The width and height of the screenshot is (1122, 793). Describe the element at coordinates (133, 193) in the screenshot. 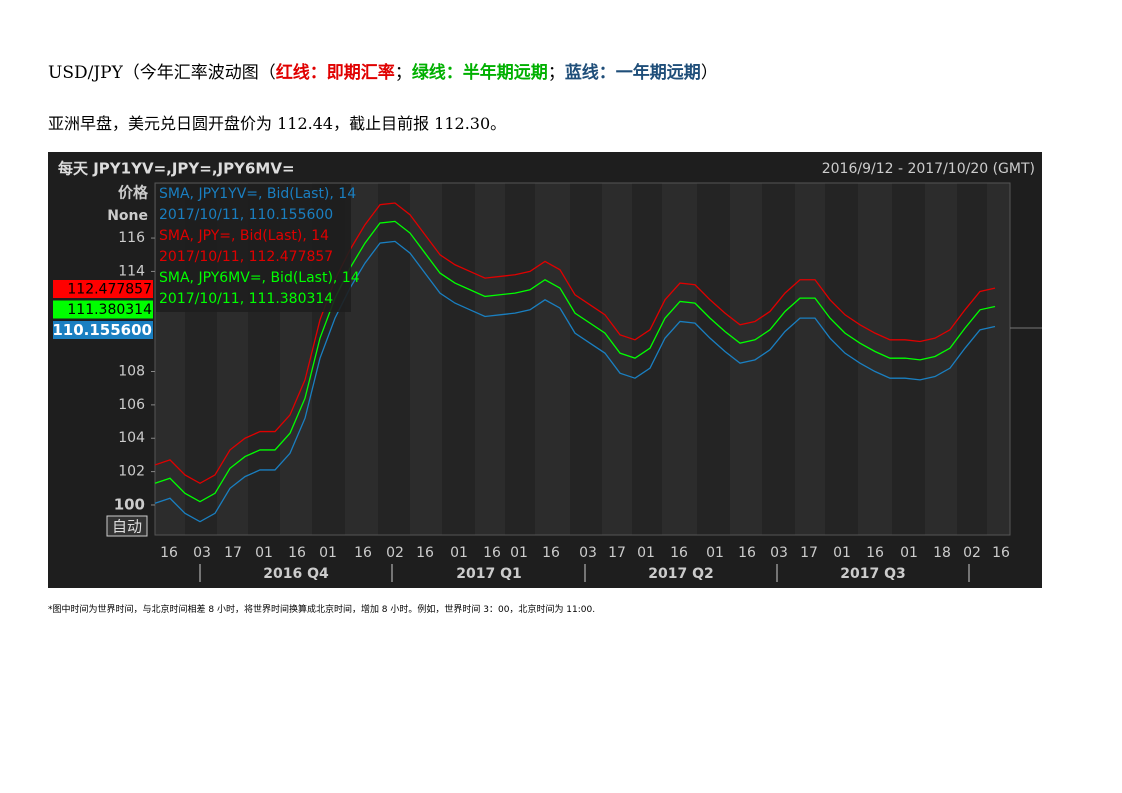

I see `y-header: 价格` at that location.